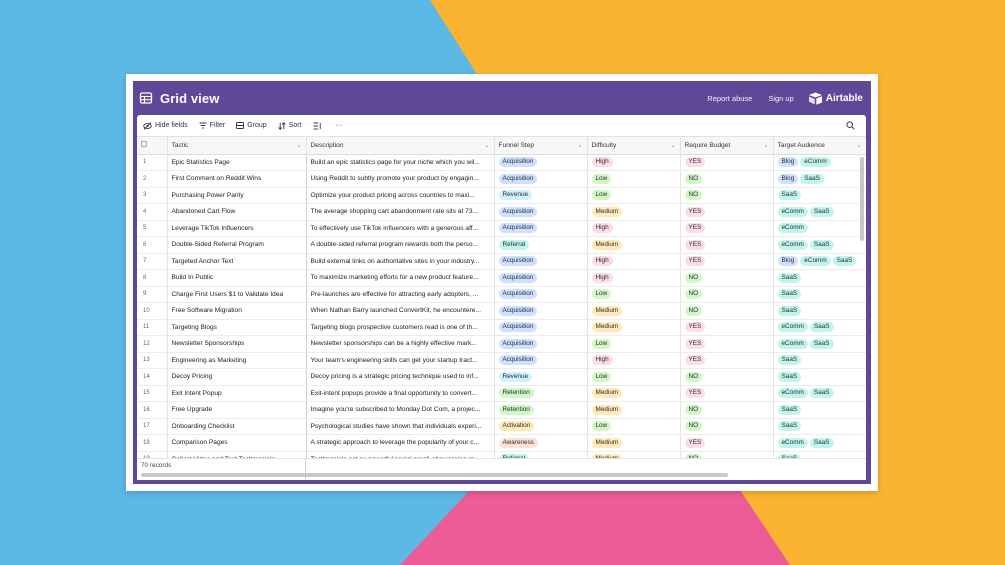 Image resolution: width=1005 pixels, height=565 pixels. I want to click on row-height-button, so click(319, 126).